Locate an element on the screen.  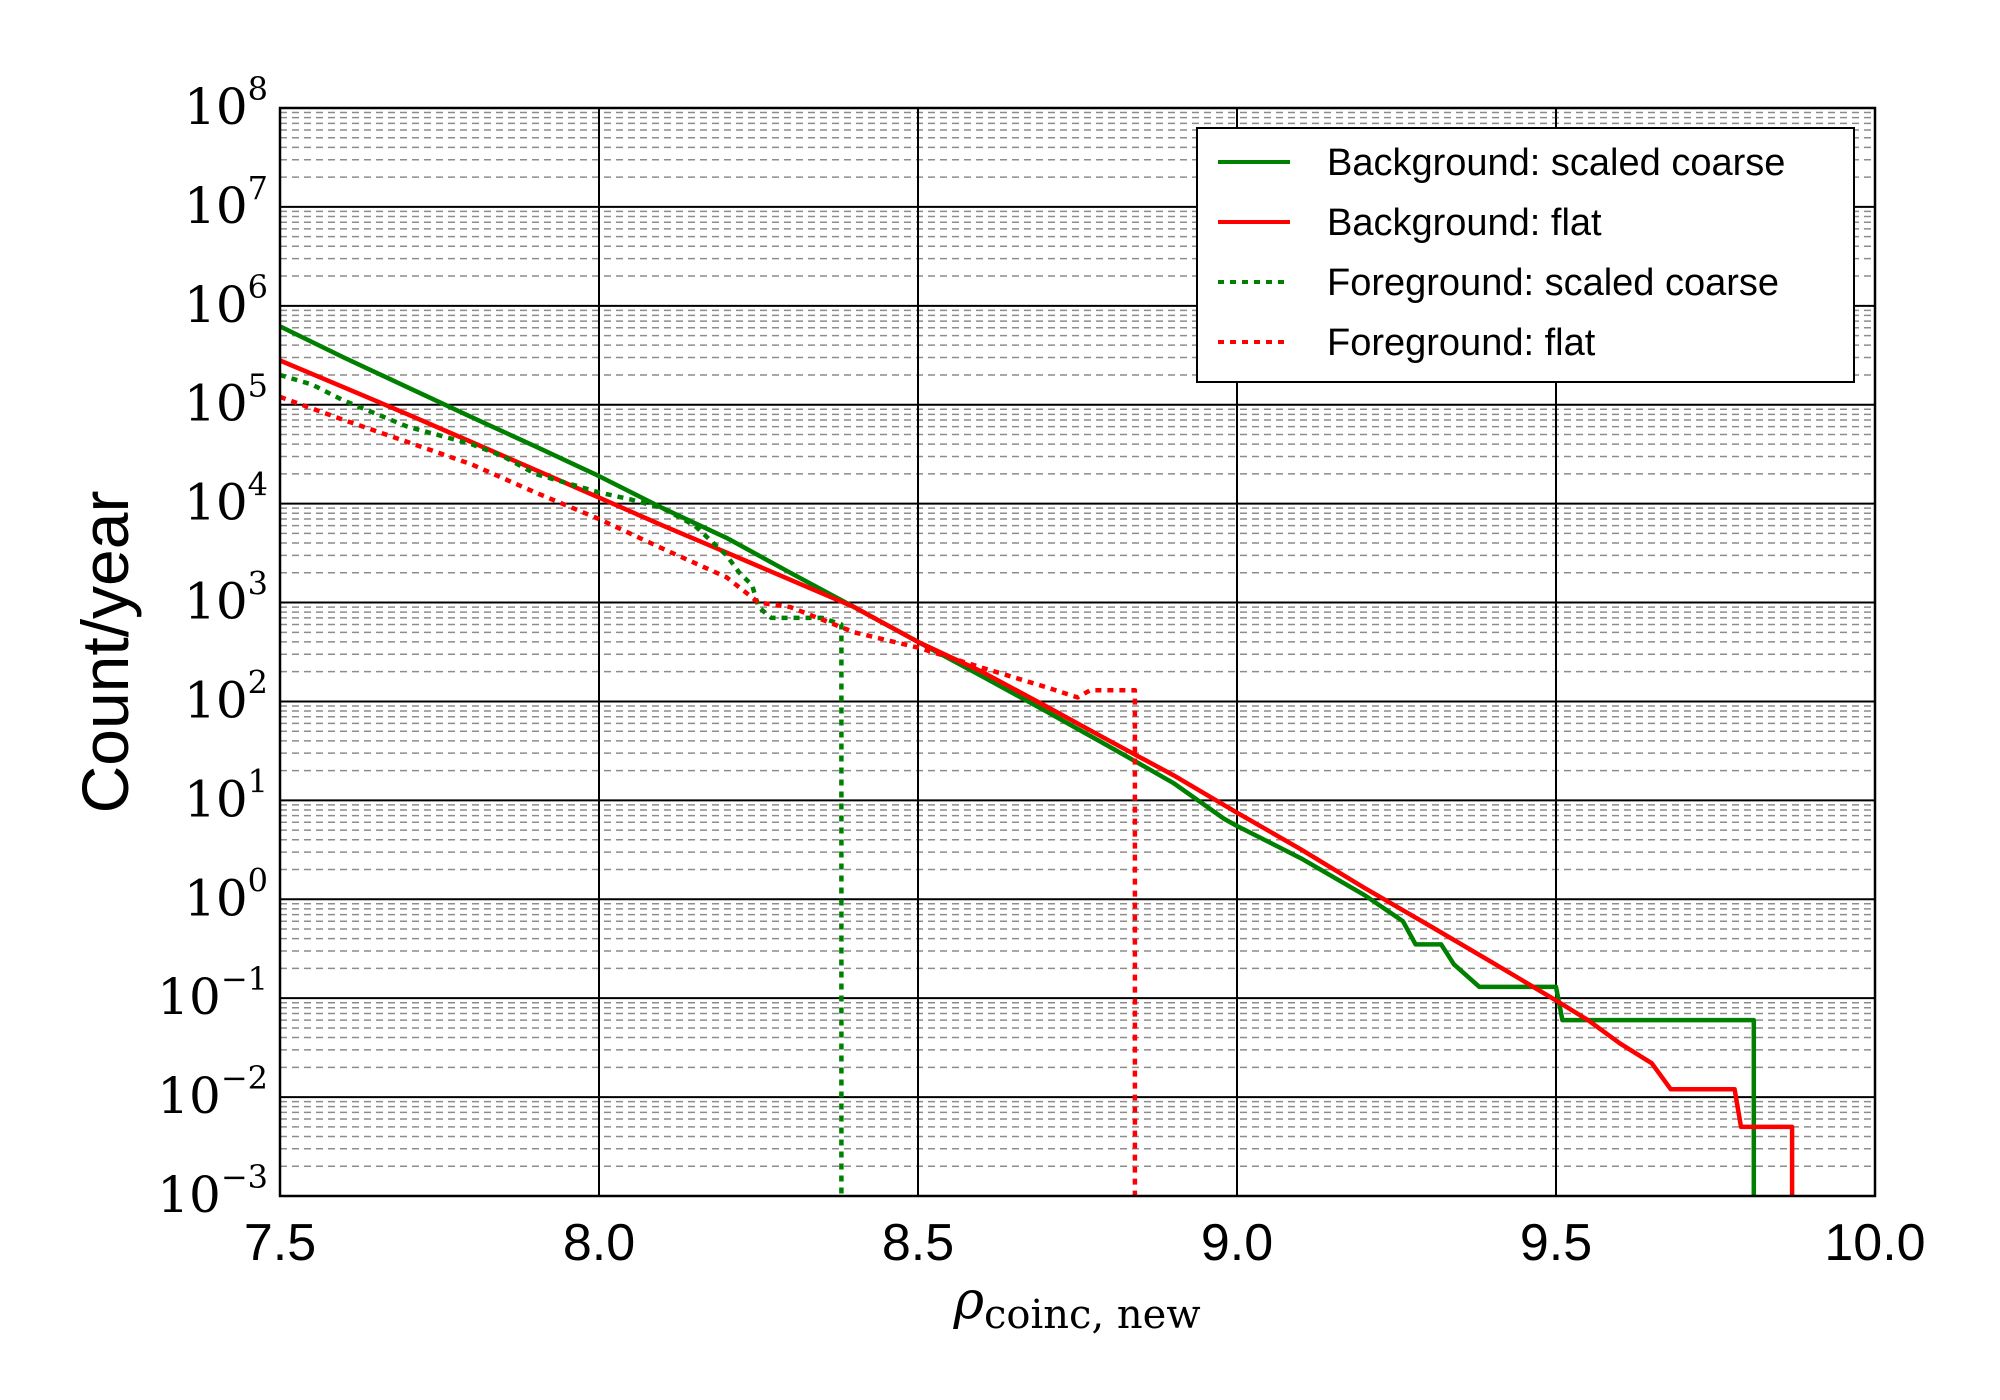
x-axis-label-symbol: ρ is located at coordinates (968, 1301).